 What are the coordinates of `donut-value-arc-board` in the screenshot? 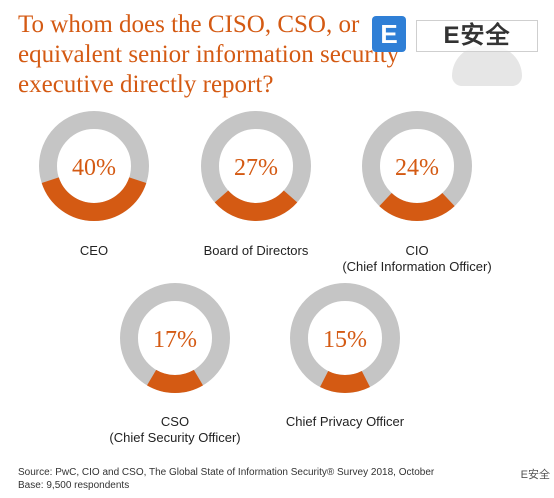 It's located at (256, 205).